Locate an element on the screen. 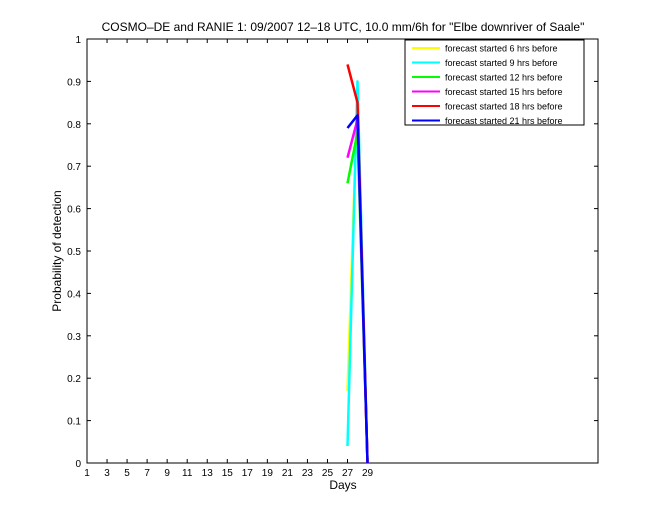 This screenshot has height=520, width=660. legend-box is located at coordinates (494, 82).